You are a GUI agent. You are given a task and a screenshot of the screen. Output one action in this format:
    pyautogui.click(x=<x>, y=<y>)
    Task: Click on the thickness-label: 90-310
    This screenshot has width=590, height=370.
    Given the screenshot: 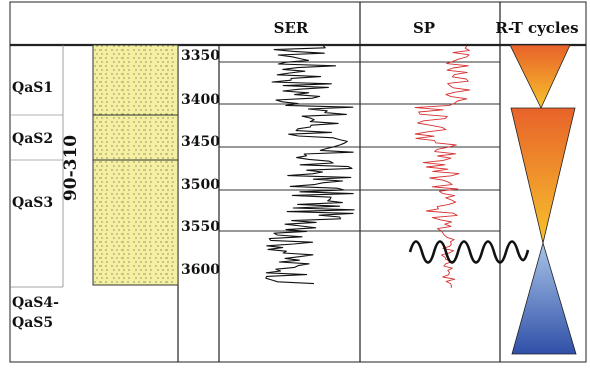 What is the action you would take?
    pyautogui.click(x=71, y=168)
    